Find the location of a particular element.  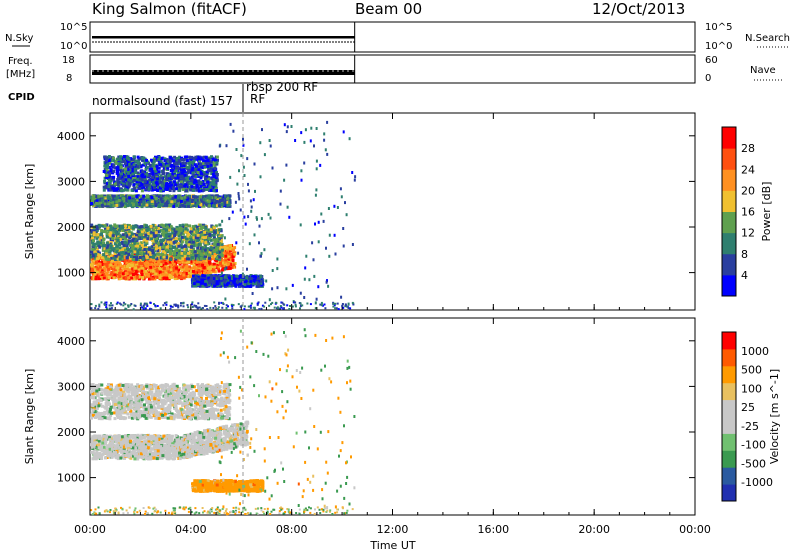

freq-label-line2: [MHz] is located at coordinates (20, 74).